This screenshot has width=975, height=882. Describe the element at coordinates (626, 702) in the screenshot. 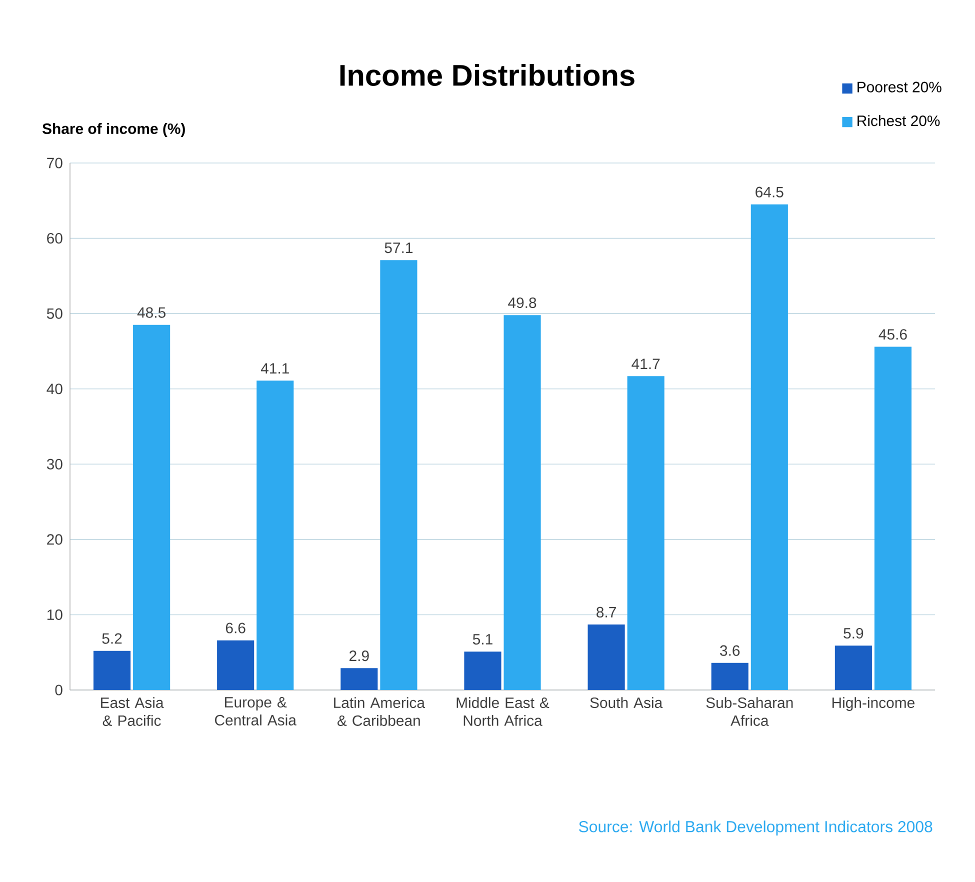

I see `x-tick-label: South Asia` at that location.